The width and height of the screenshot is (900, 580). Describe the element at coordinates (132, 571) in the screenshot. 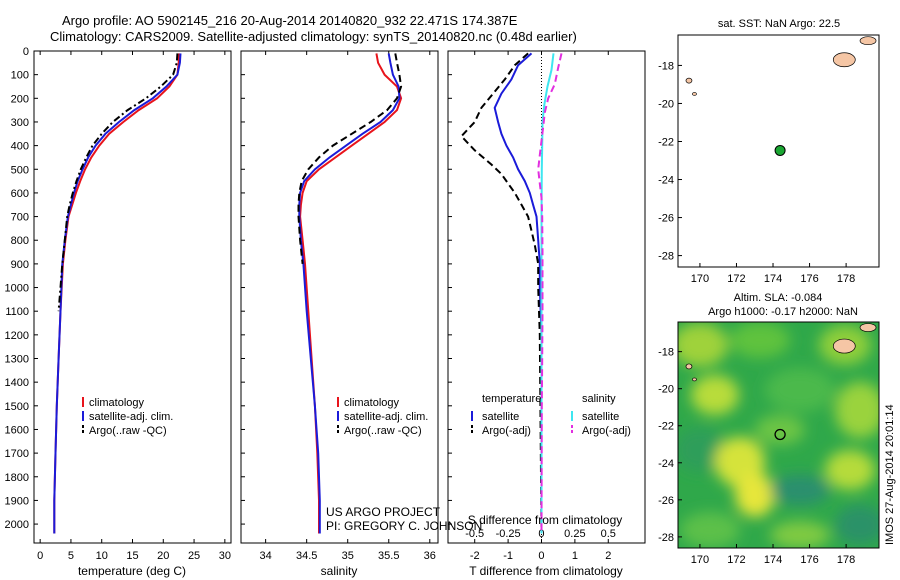

I see `temperature-xlabel: temperature (deg C)` at that location.